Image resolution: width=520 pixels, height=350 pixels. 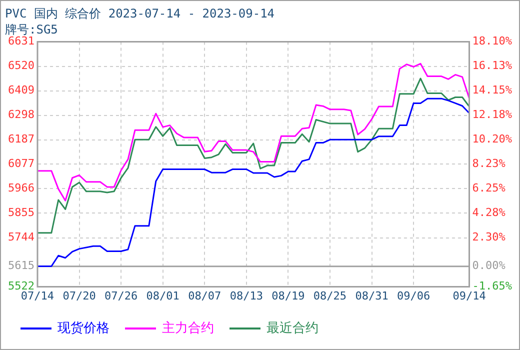 I want to click on y-tick-label: 5966, so click(x=21, y=188).